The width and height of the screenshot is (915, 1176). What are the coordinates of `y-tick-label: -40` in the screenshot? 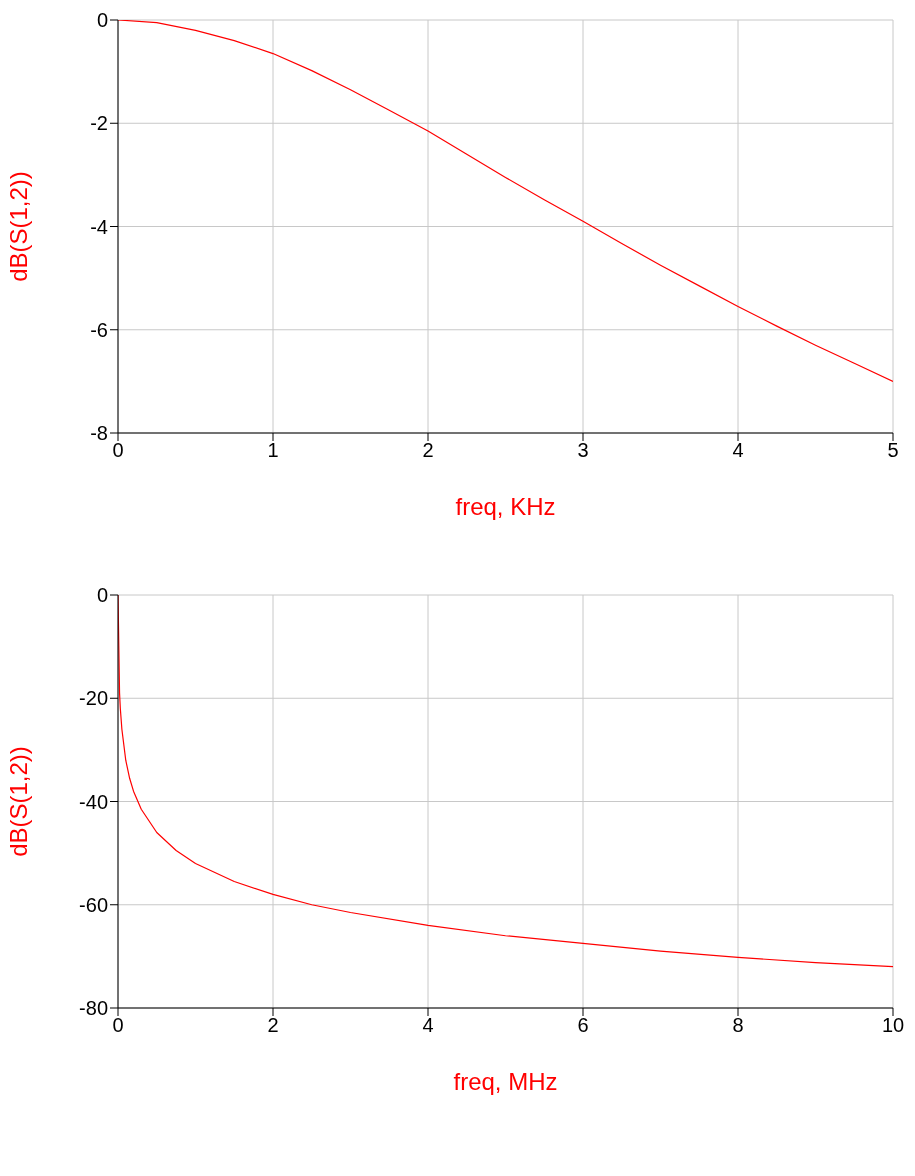 It's located at (93, 801).